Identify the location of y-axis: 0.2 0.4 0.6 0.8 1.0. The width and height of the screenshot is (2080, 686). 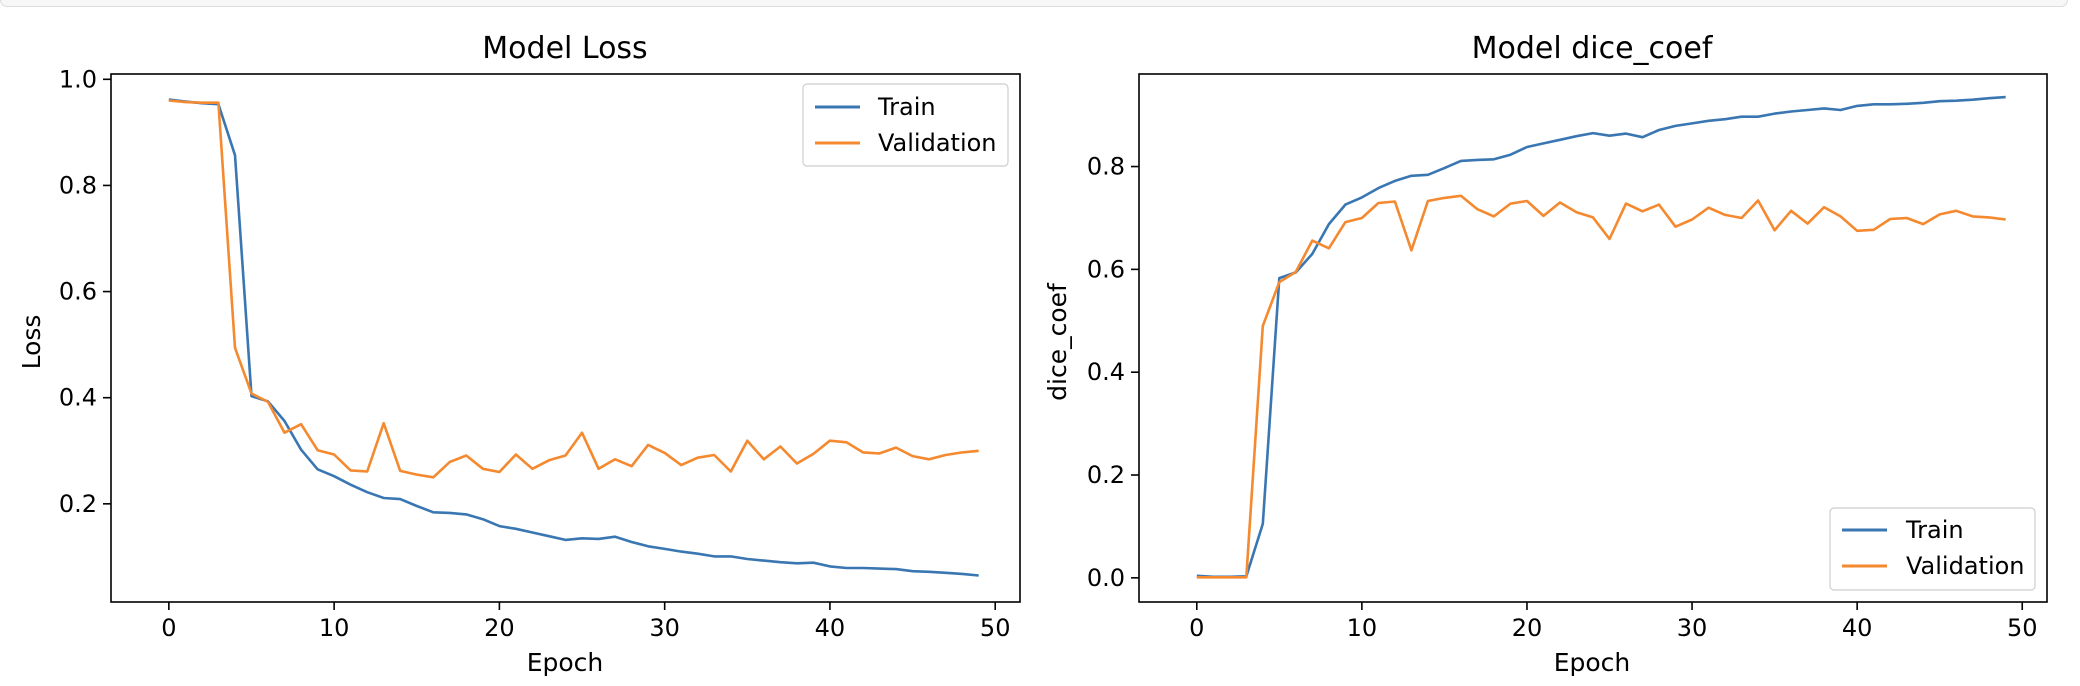
(85, 291).